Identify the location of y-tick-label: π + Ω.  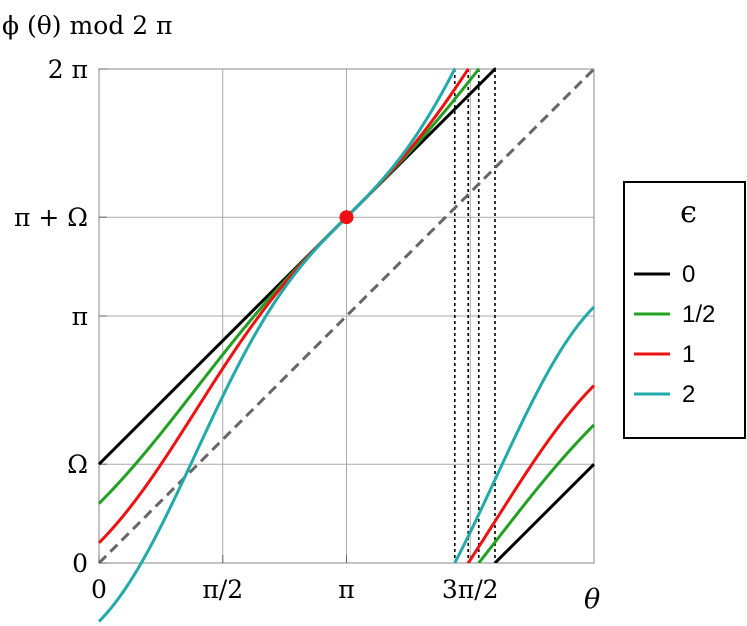
(51, 217).